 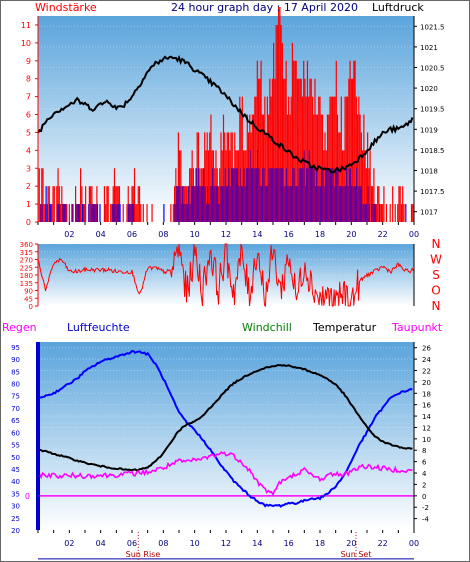 What do you see at coordinates (15, 409) in the screenshot?
I see `humidity-tick-label: 70` at bounding box center [15, 409].